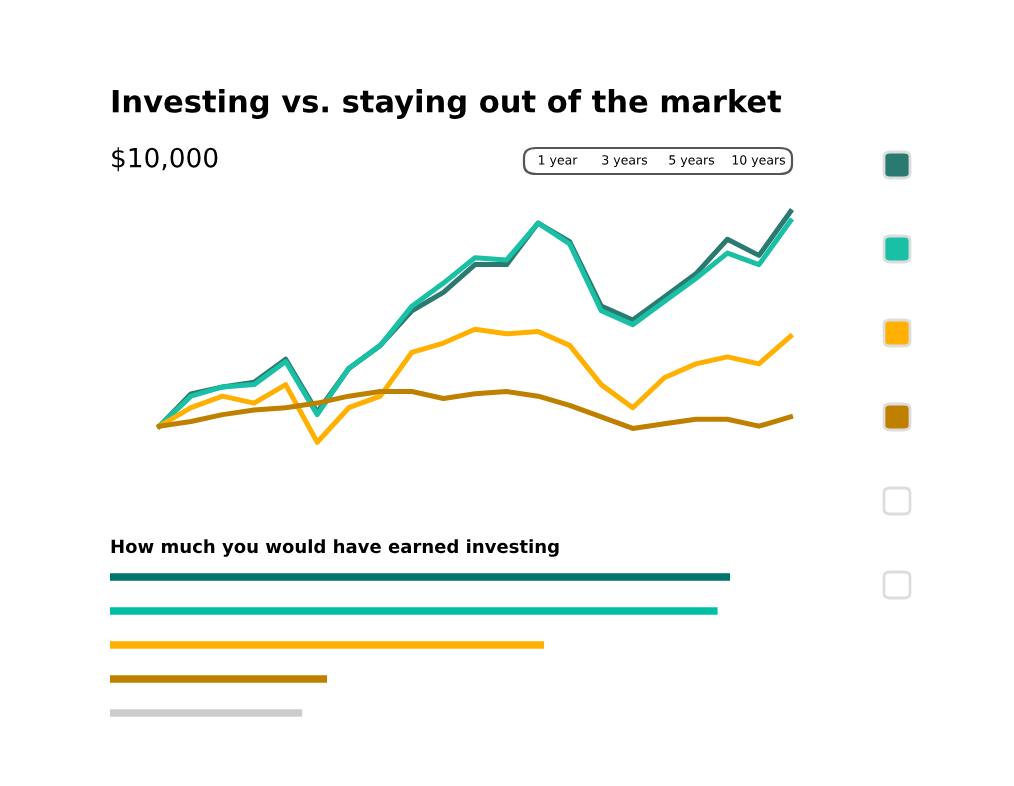  Describe the element at coordinates (165, 159) in the screenshot. I see `chart-subtitle: $10,000` at that location.